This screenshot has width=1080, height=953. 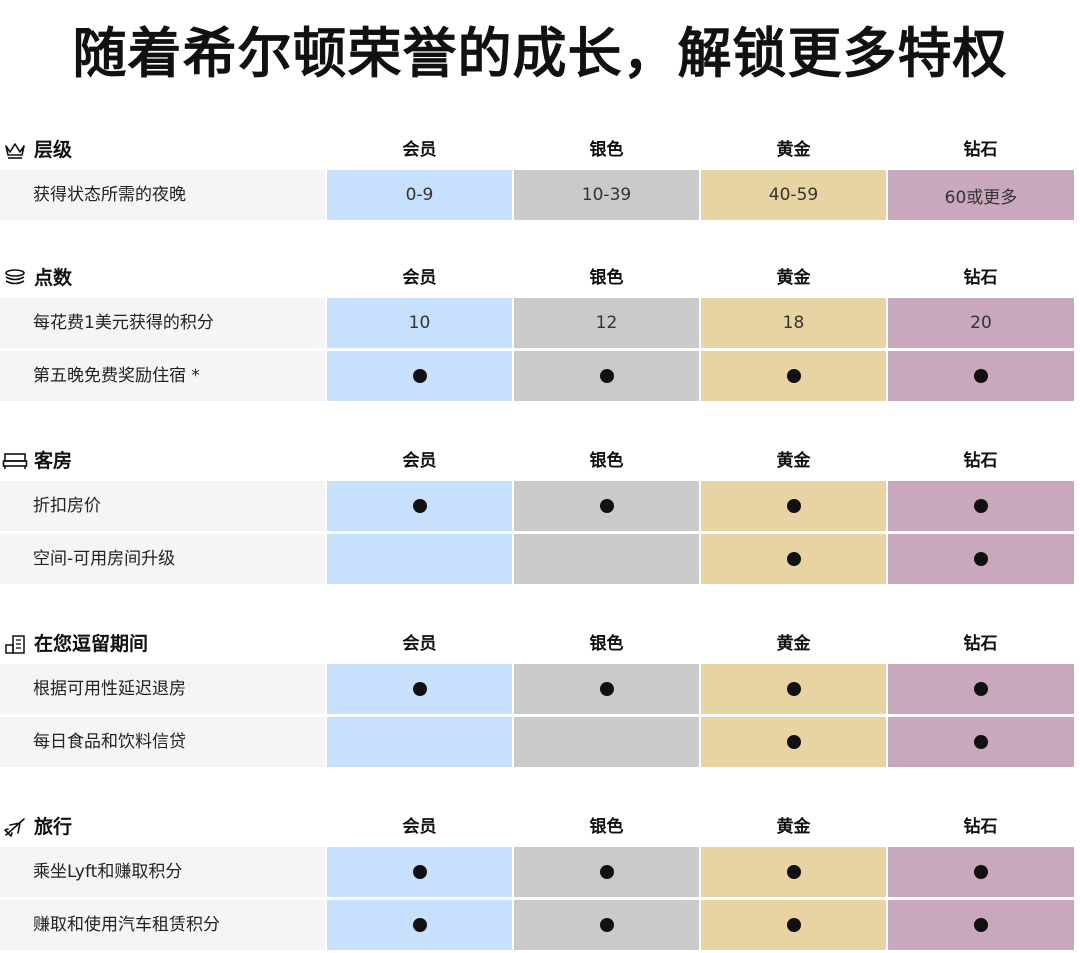 I want to click on table-row: 第五晚免费奖励住宿 *, so click(x=540, y=376).